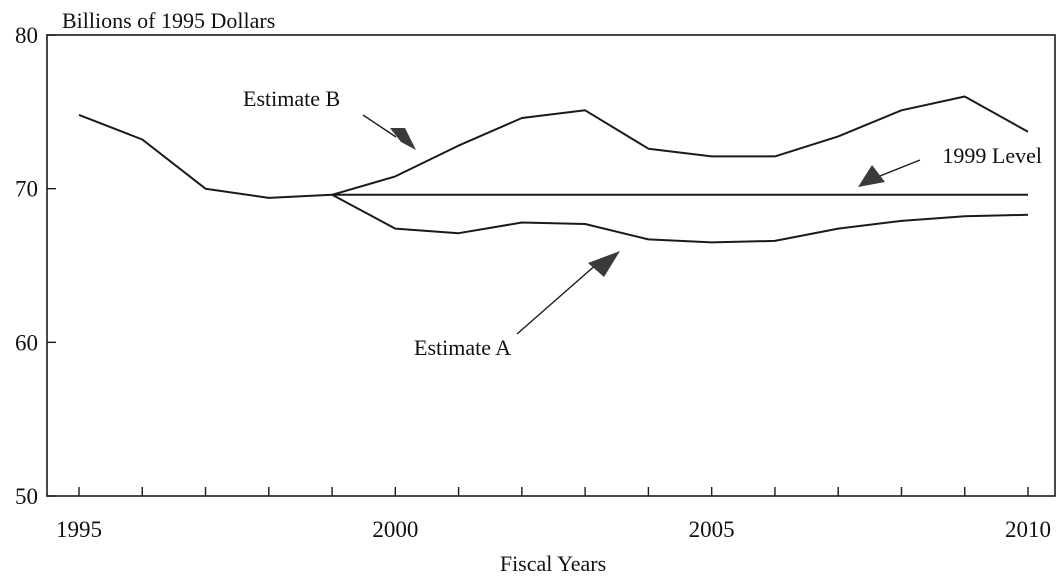  What do you see at coordinates (26, 266) in the screenshot?
I see `y-tick-labels: 50 60 70 80` at bounding box center [26, 266].